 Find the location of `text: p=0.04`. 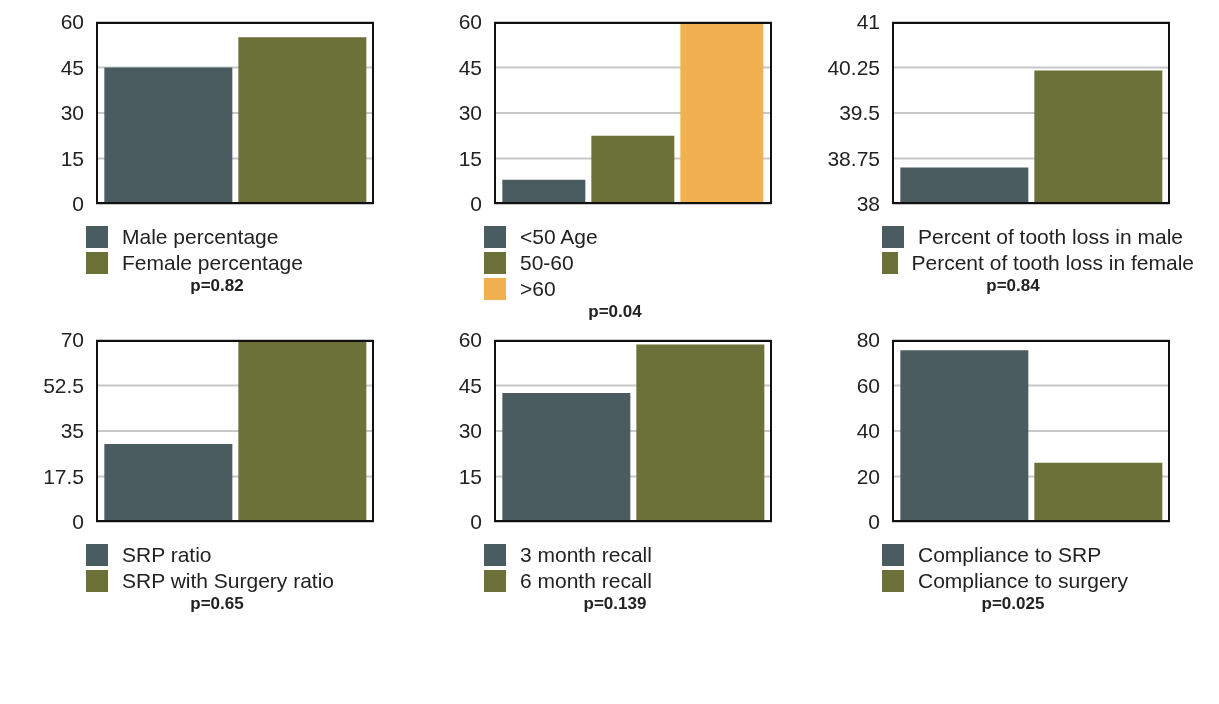

text: p=0.04 is located at coordinates (615, 312).